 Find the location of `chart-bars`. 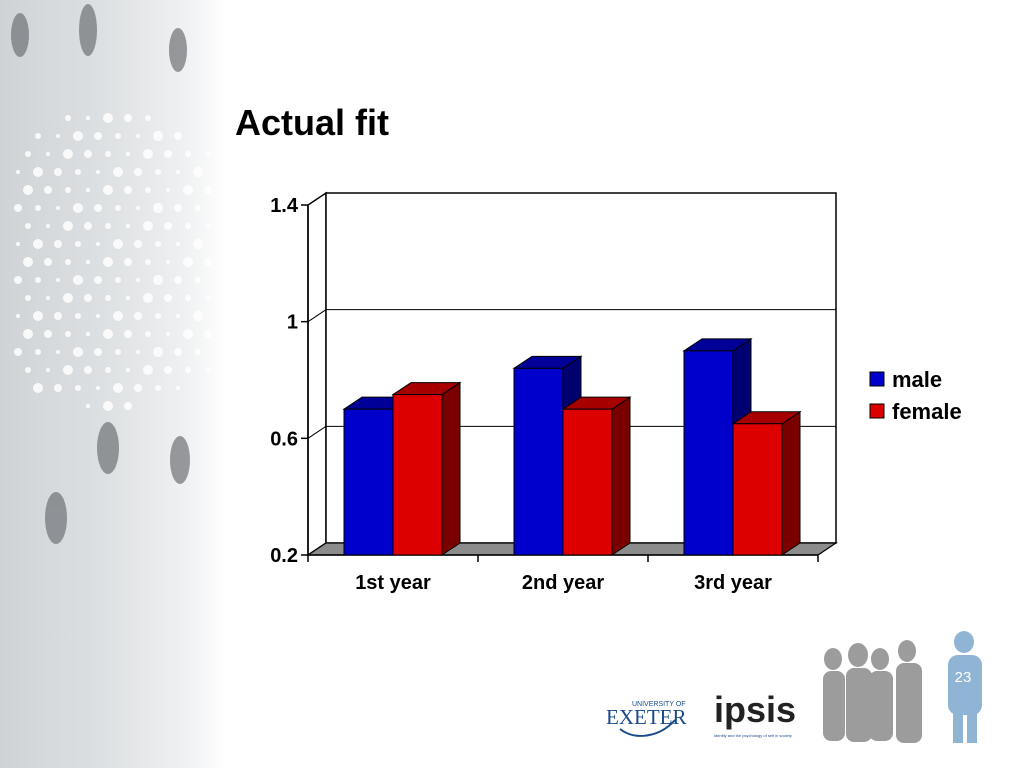

chart-bars is located at coordinates (572, 446).